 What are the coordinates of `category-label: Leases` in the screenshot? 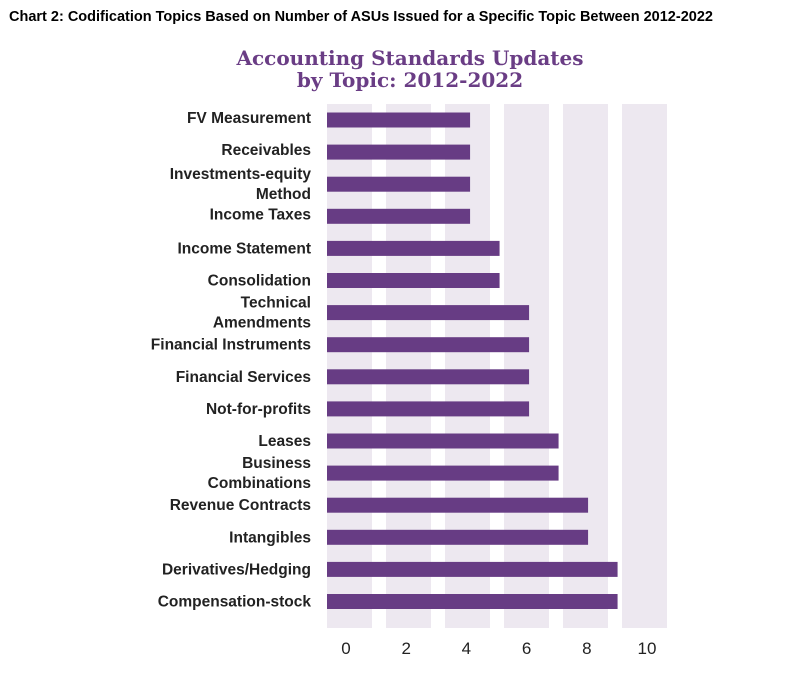 It's located at (284, 441).